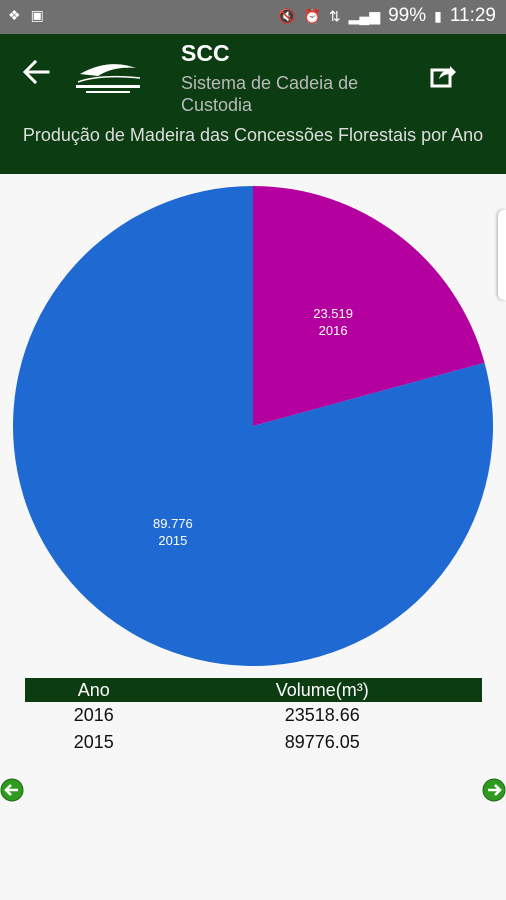 The height and width of the screenshot is (900, 506). What do you see at coordinates (333, 313) in the screenshot?
I see `slice-value-label: 23.519` at bounding box center [333, 313].